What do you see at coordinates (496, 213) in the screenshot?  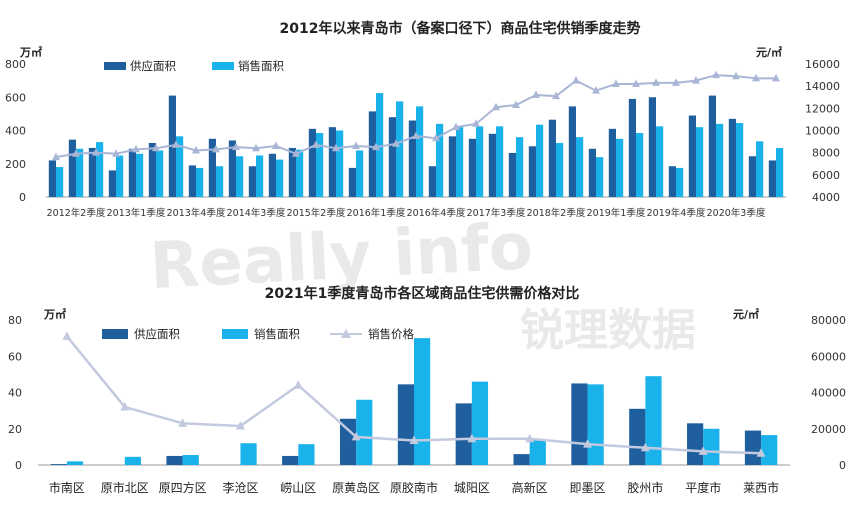 I see `chart1-xtick-label: 2017年3季度` at bounding box center [496, 213].